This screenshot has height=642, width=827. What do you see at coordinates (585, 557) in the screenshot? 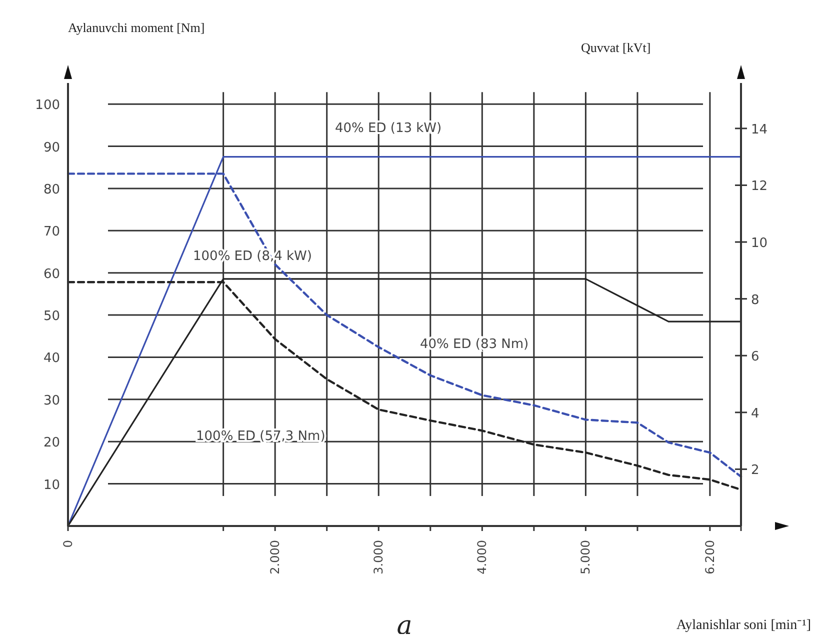
I see `x-tick-label: 5.000` at bounding box center [585, 557].